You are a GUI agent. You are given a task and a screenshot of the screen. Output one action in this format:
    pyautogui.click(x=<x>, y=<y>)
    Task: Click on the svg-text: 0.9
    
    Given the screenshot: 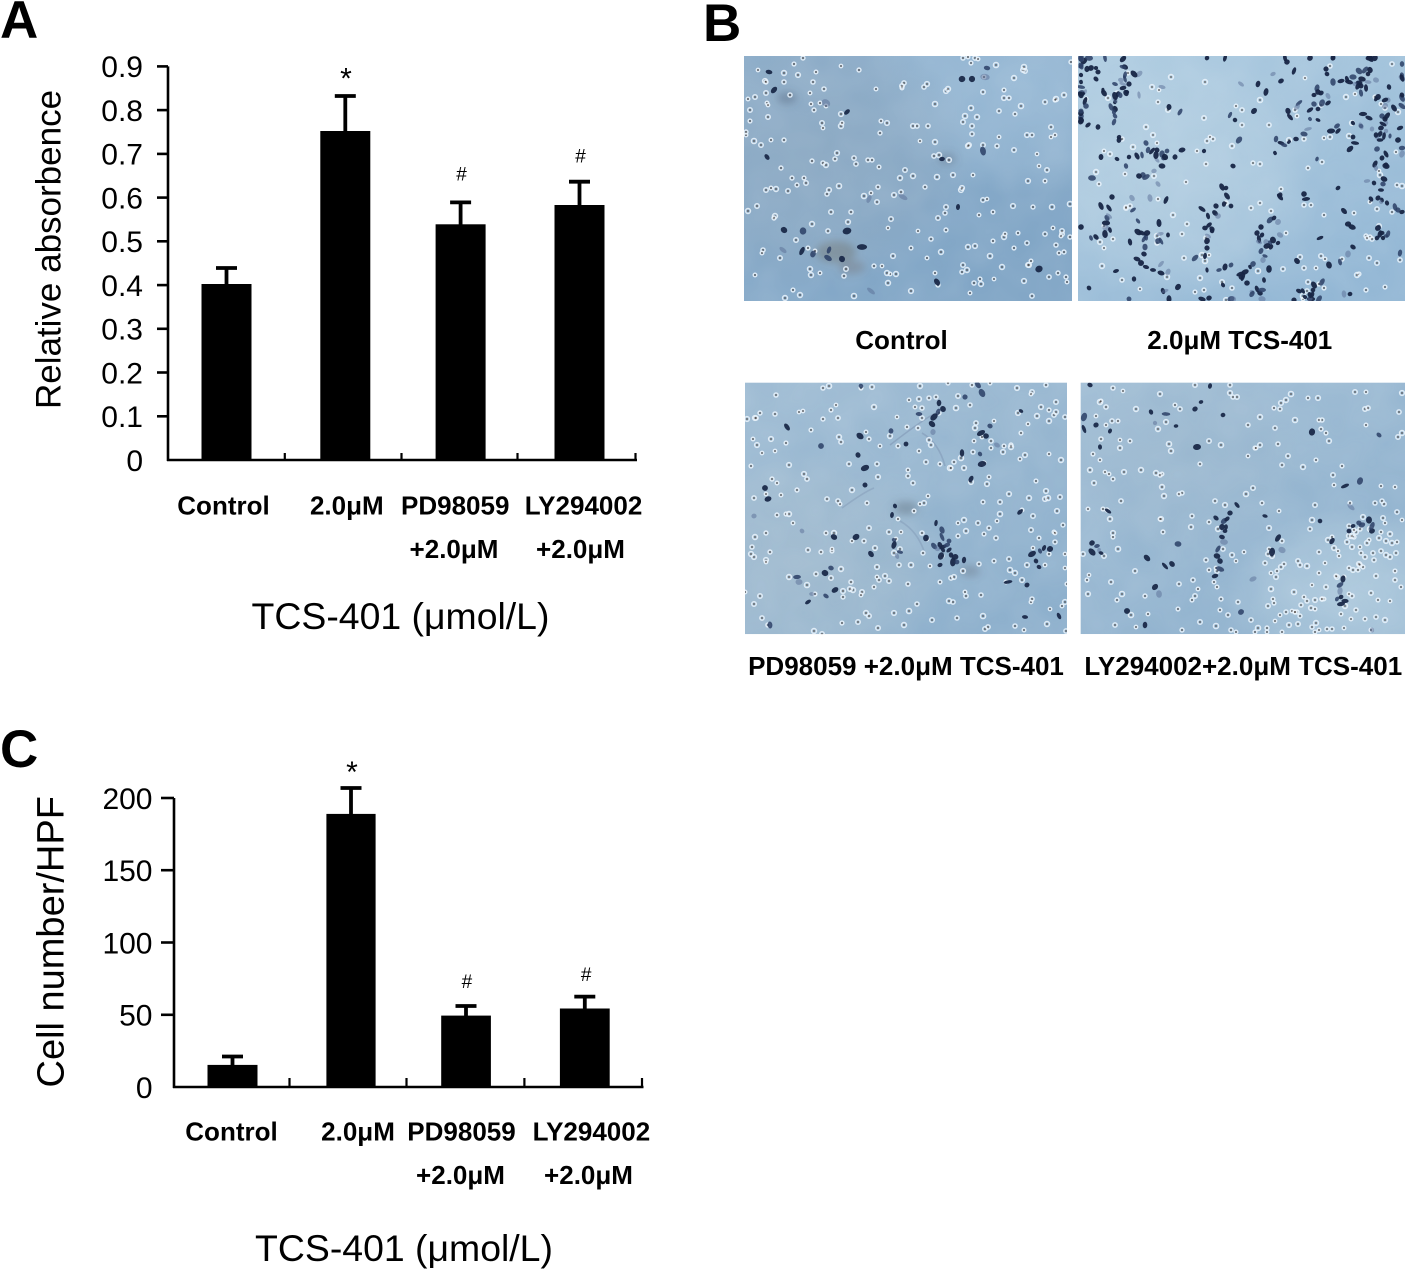 What is the action you would take?
    pyautogui.click(x=122, y=67)
    